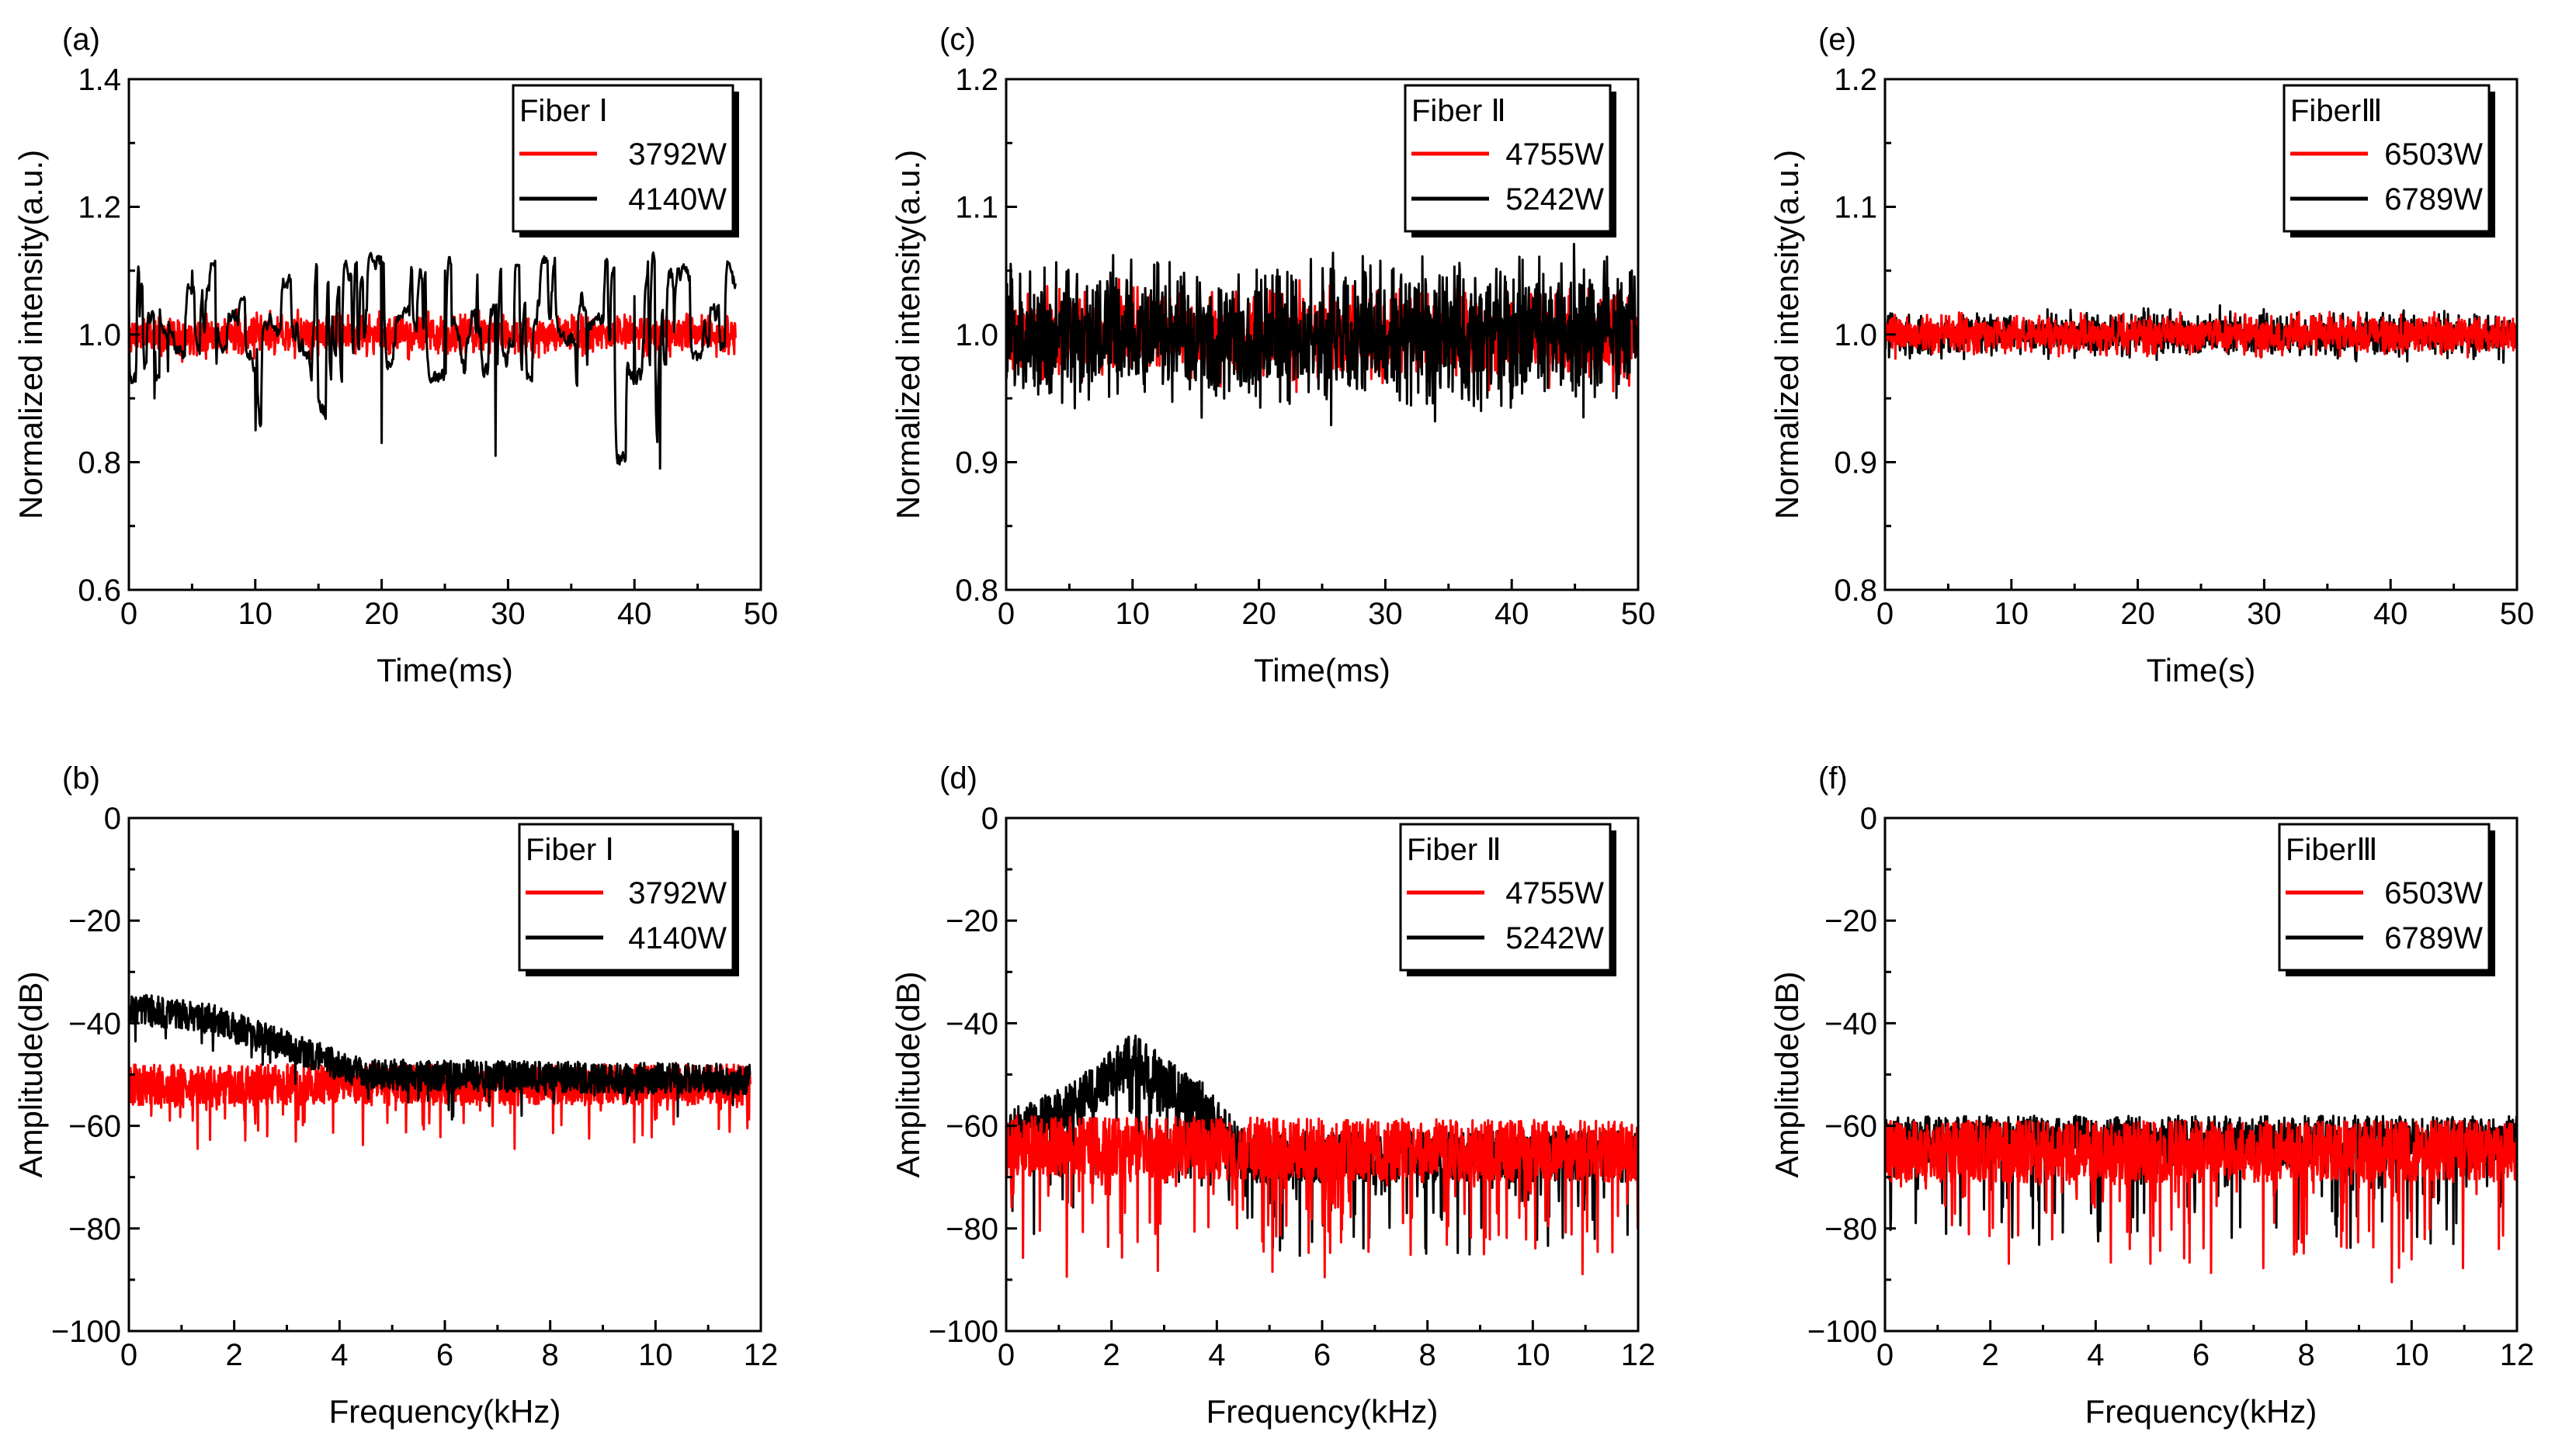 The height and width of the screenshot is (1456, 2555). Describe the element at coordinates (1850, 1127) in the screenshot. I see `y-tick-label: −60` at that location.